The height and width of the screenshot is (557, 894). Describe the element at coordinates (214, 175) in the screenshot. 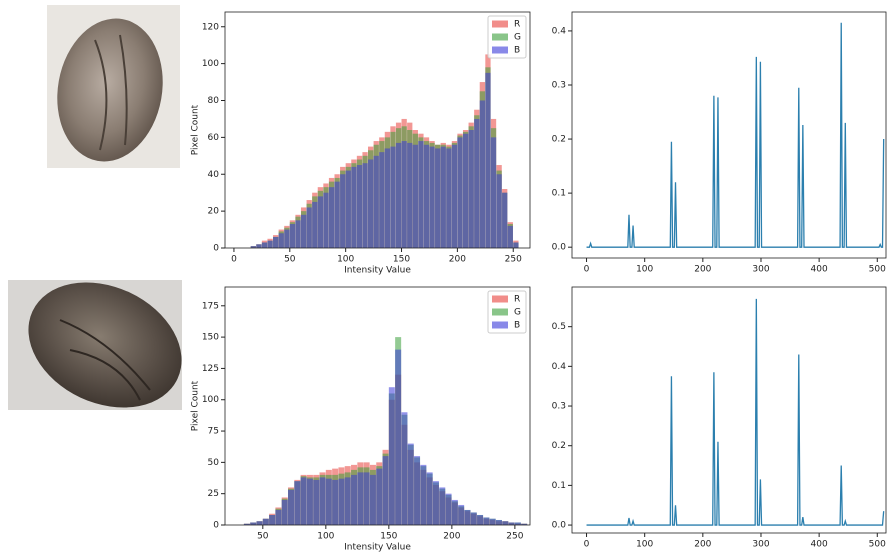

I see `y-tick-label: 40` at that location.